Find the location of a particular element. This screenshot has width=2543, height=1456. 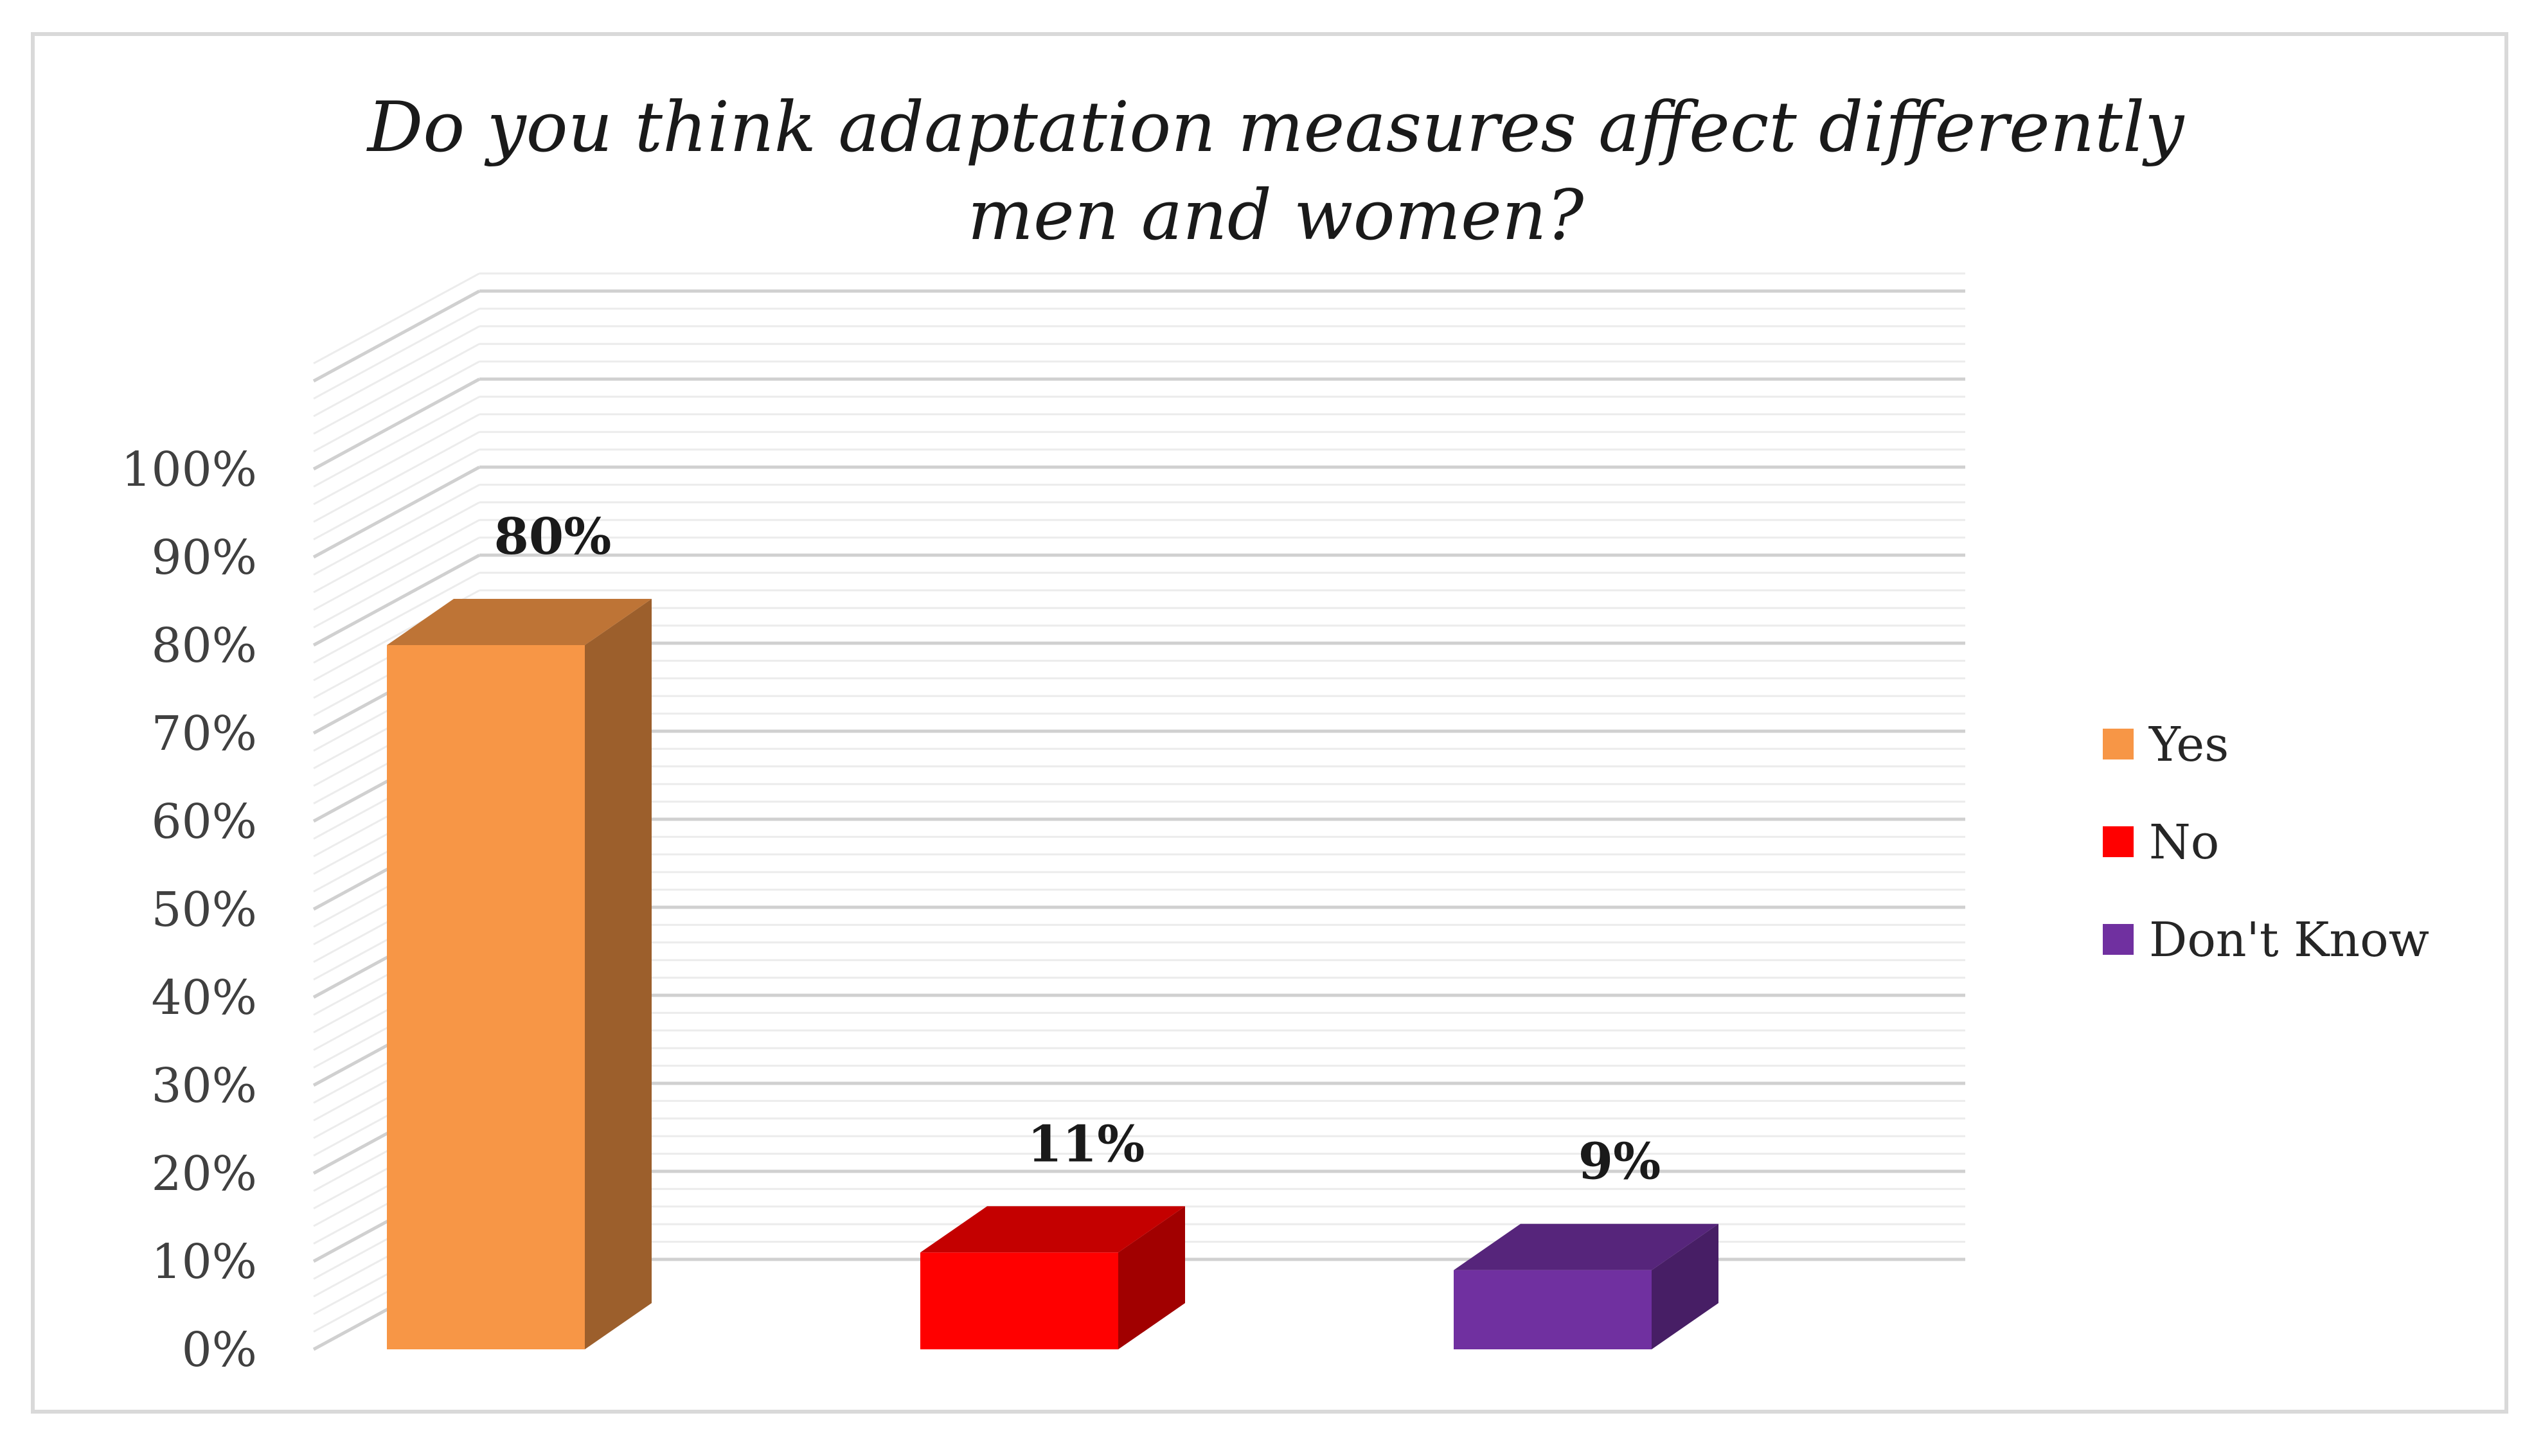

y-tick-label: 40% is located at coordinates (205, 997).